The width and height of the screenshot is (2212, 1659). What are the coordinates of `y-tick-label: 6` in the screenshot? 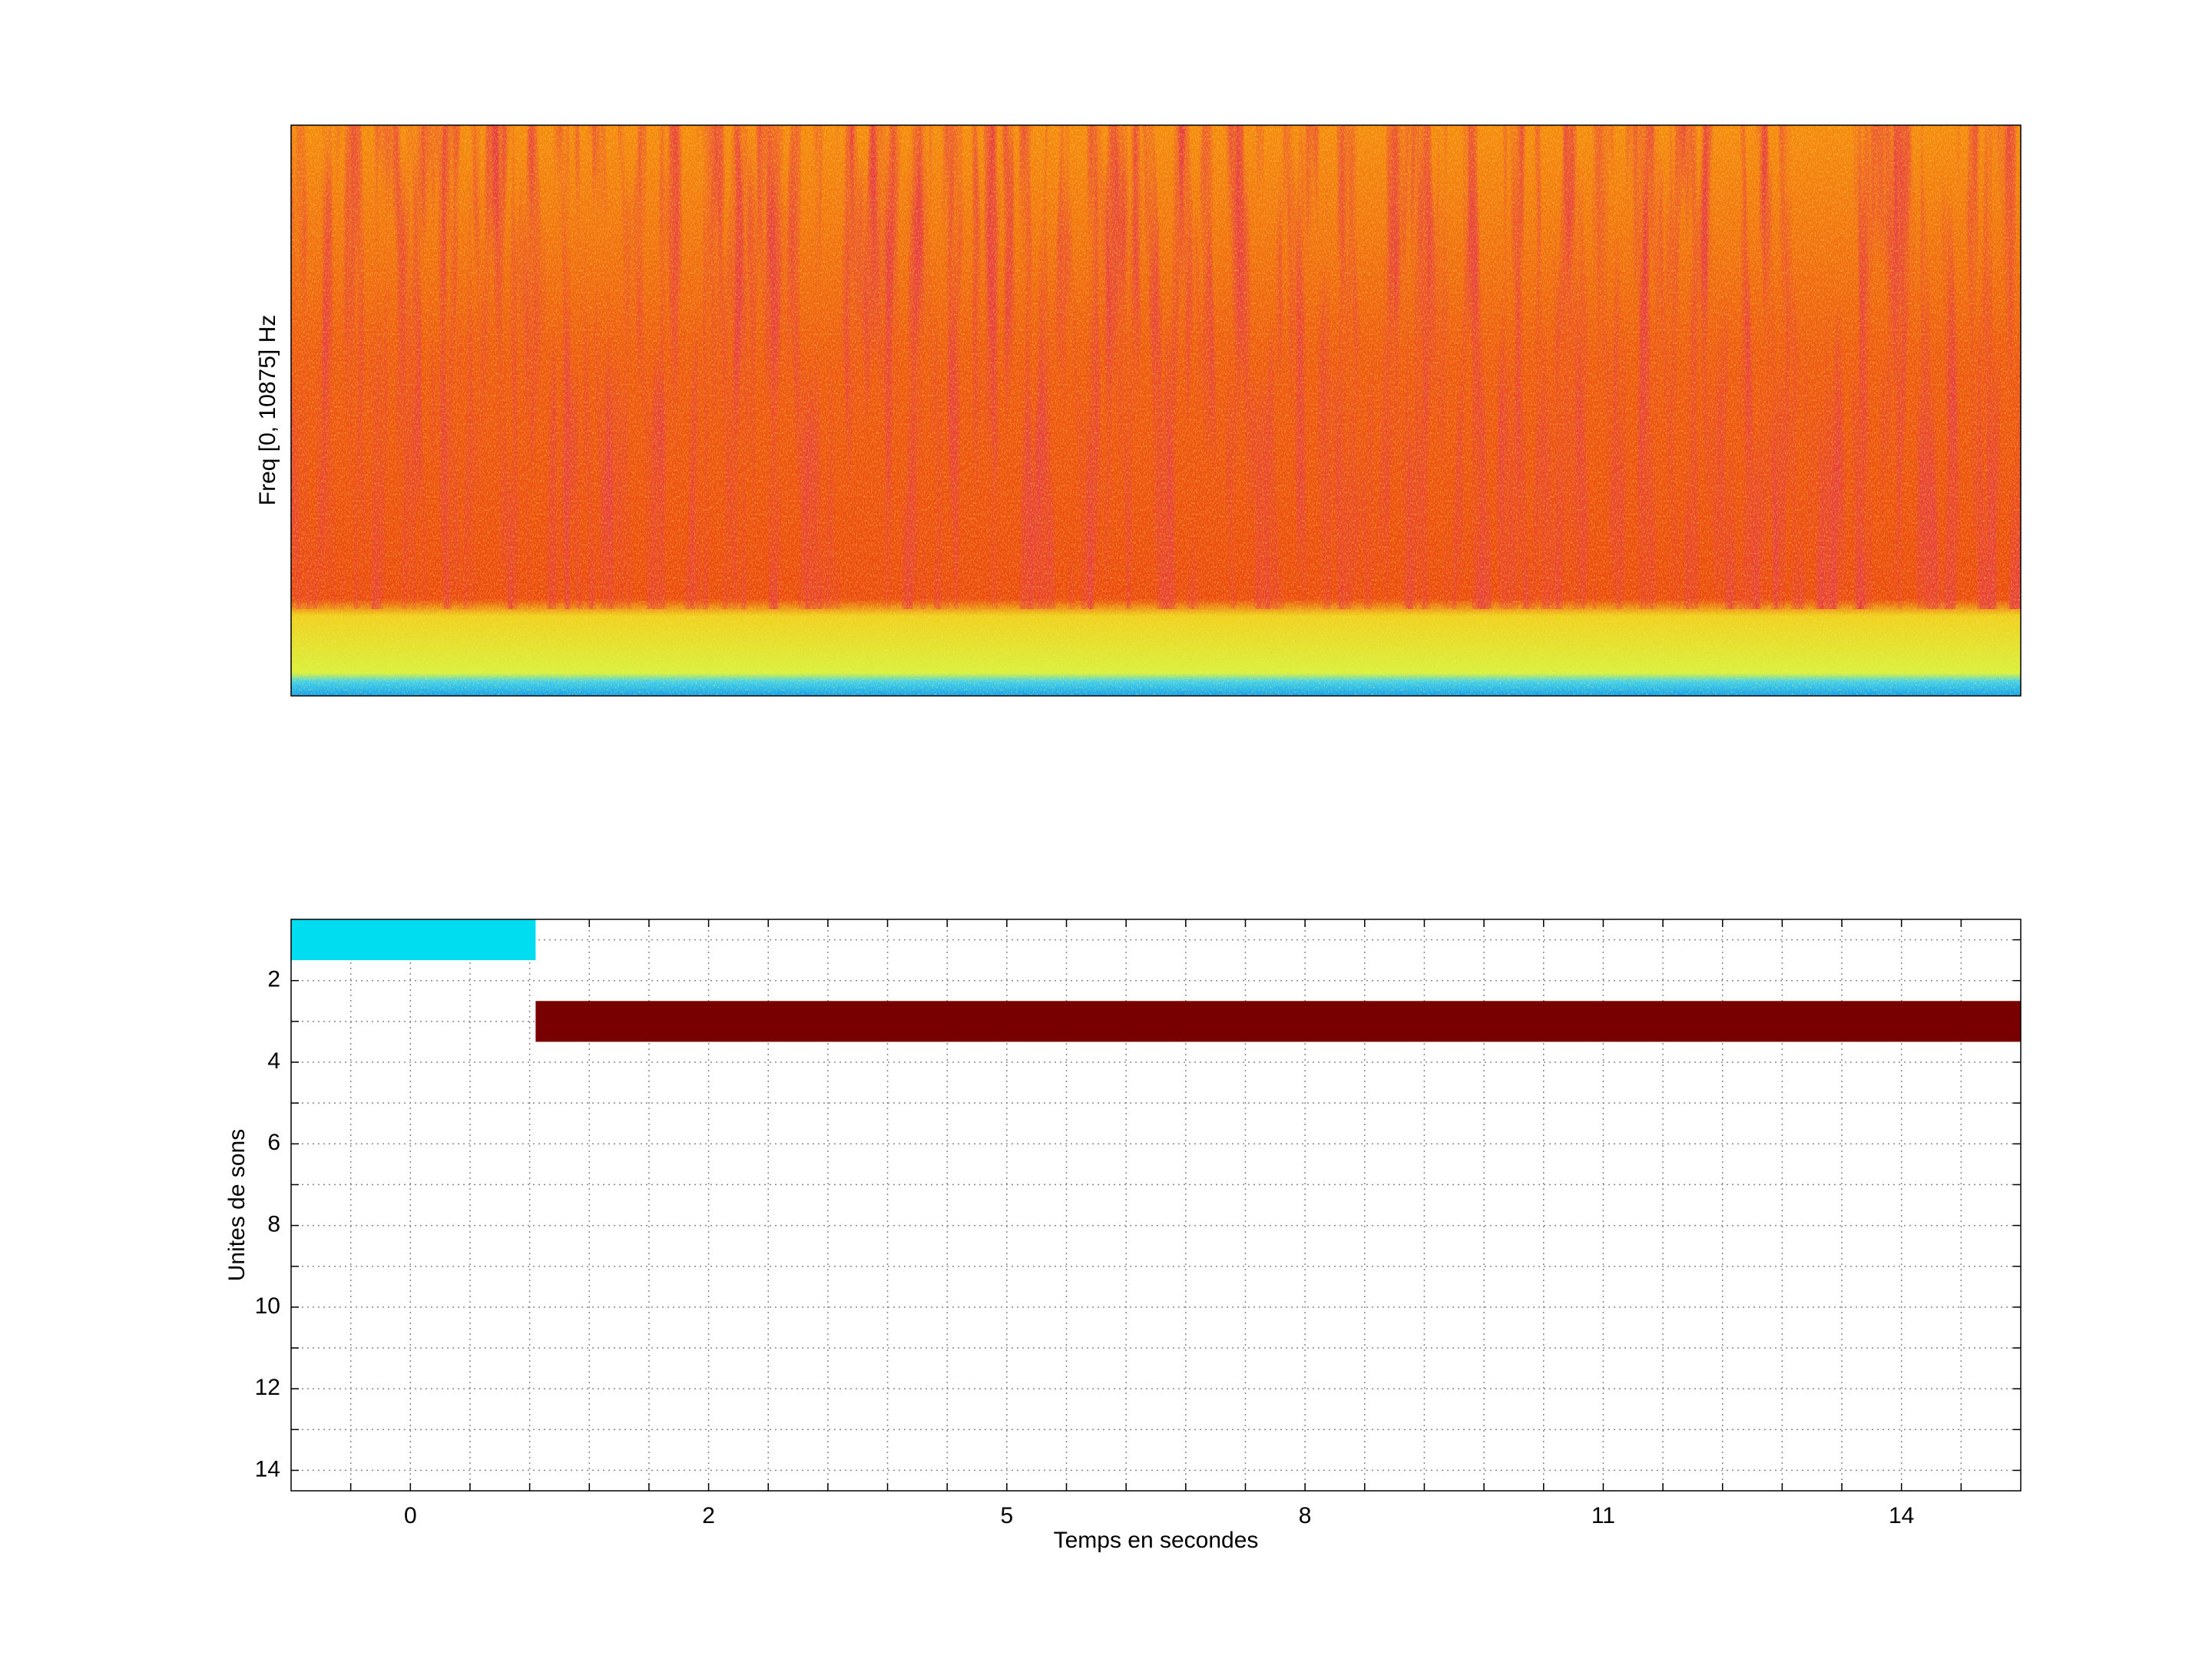 It's located at (273, 1142).